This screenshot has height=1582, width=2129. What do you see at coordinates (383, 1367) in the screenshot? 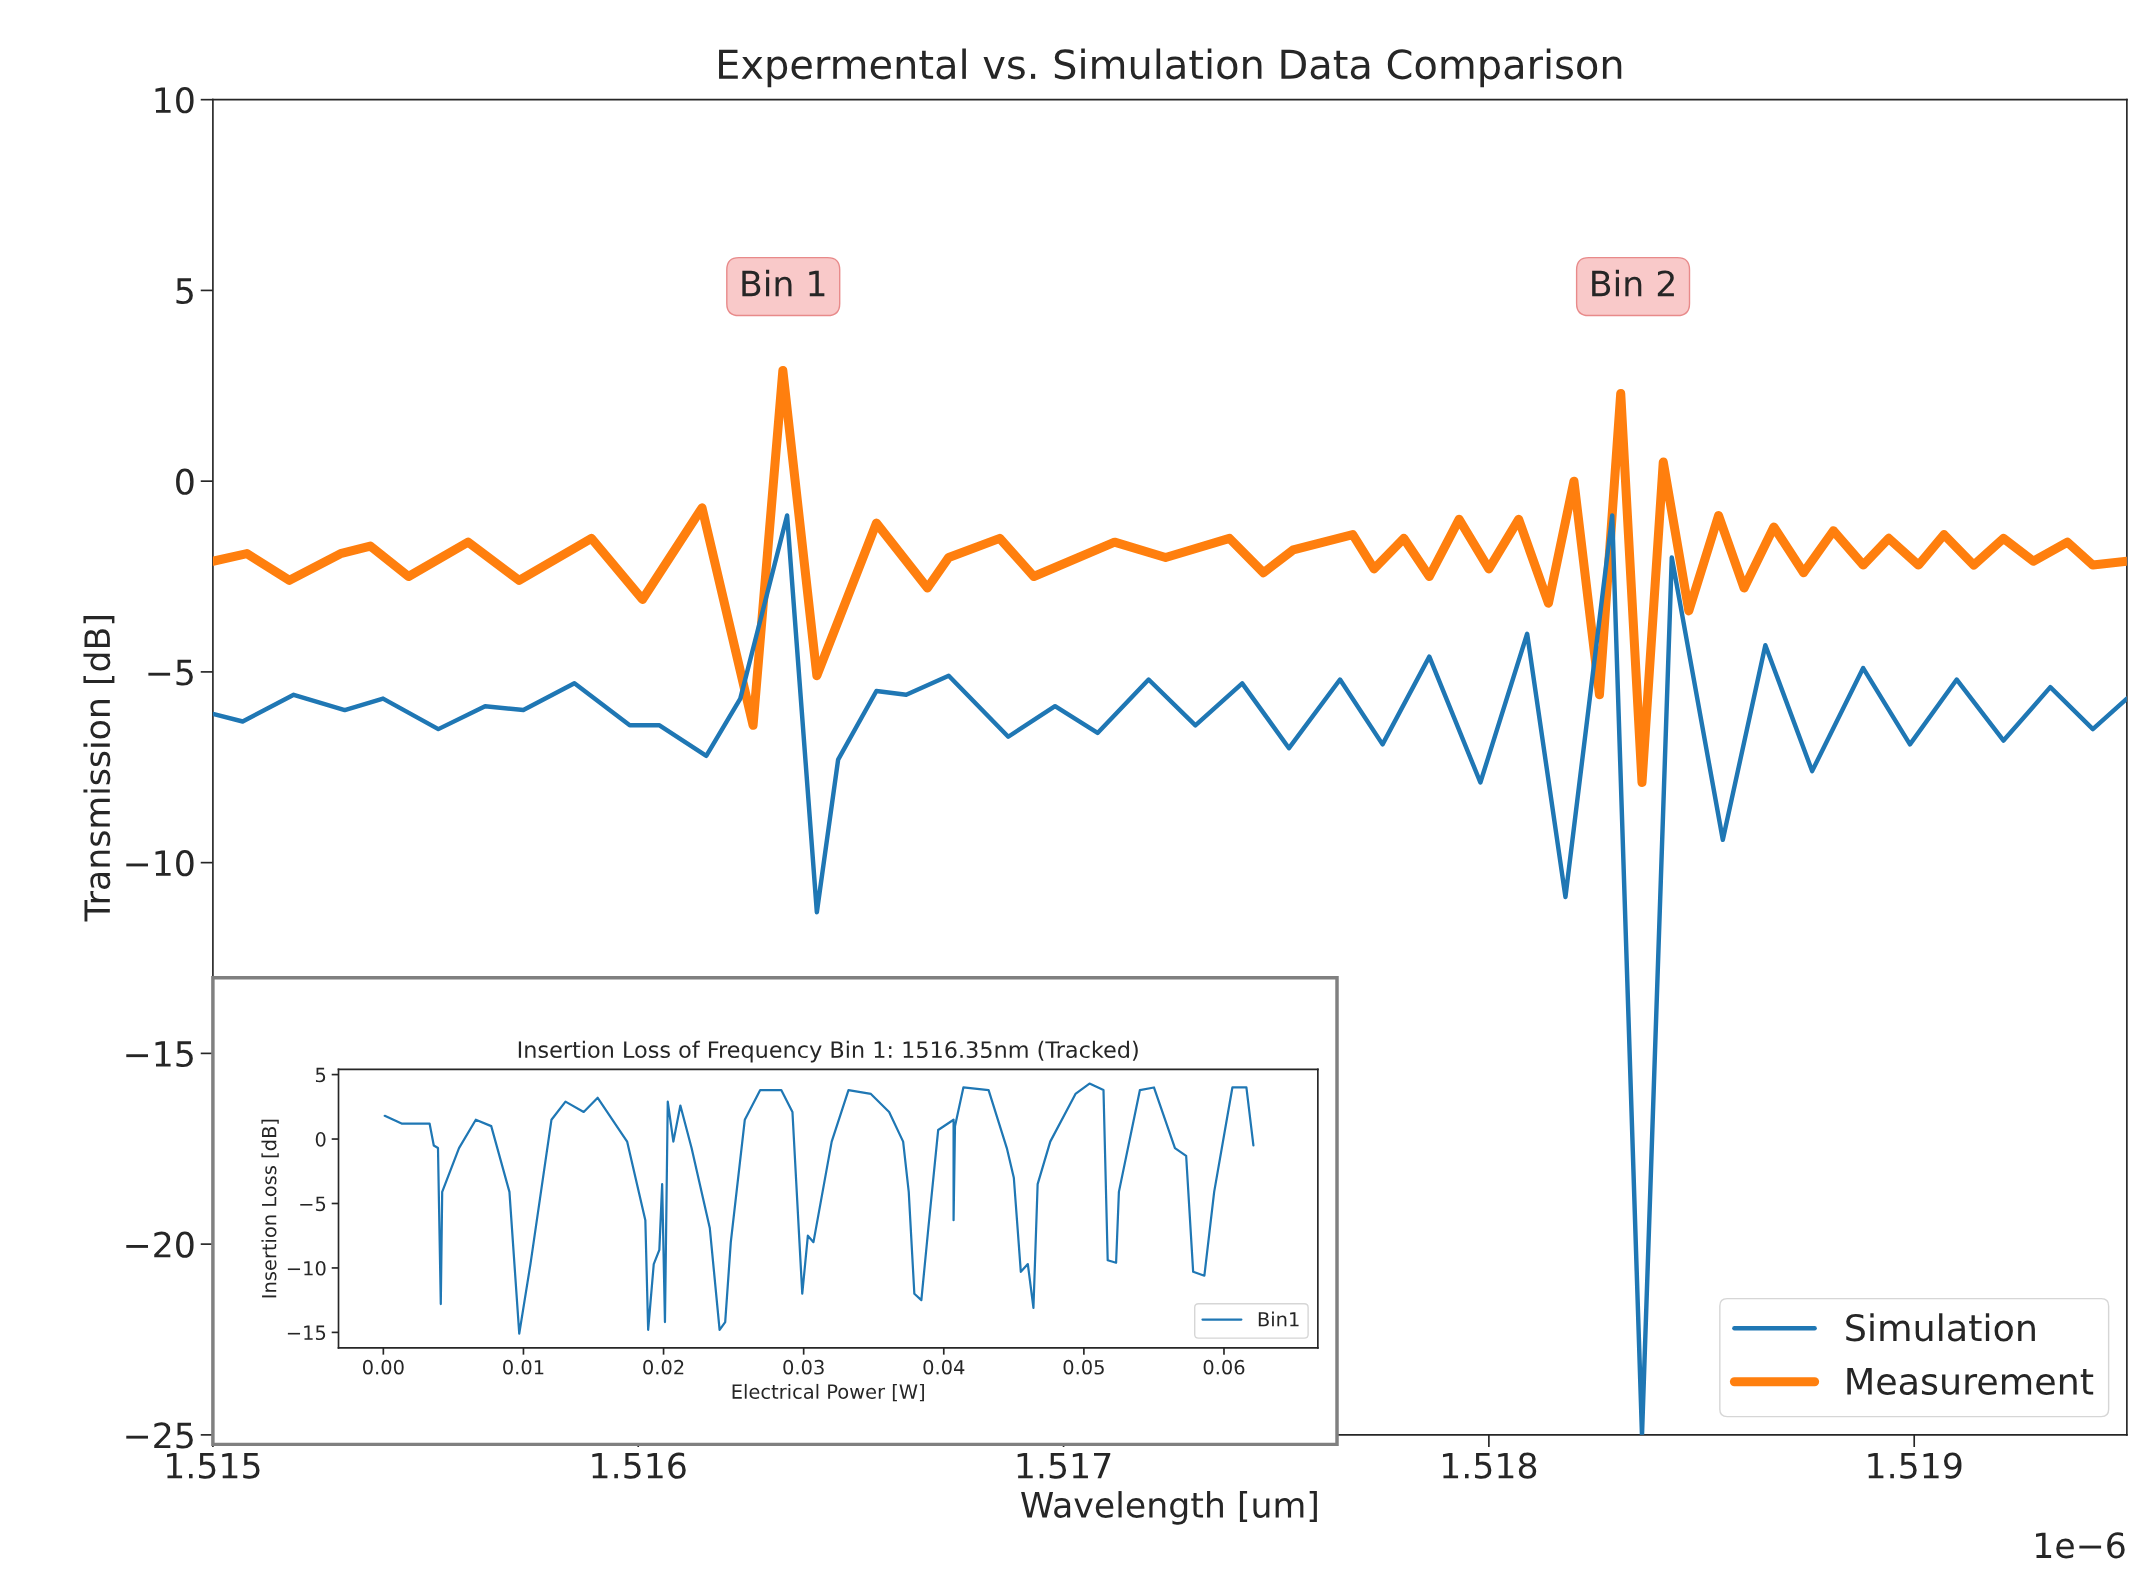
I see `x-tick-label: 0.00` at bounding box center [383, 1367].